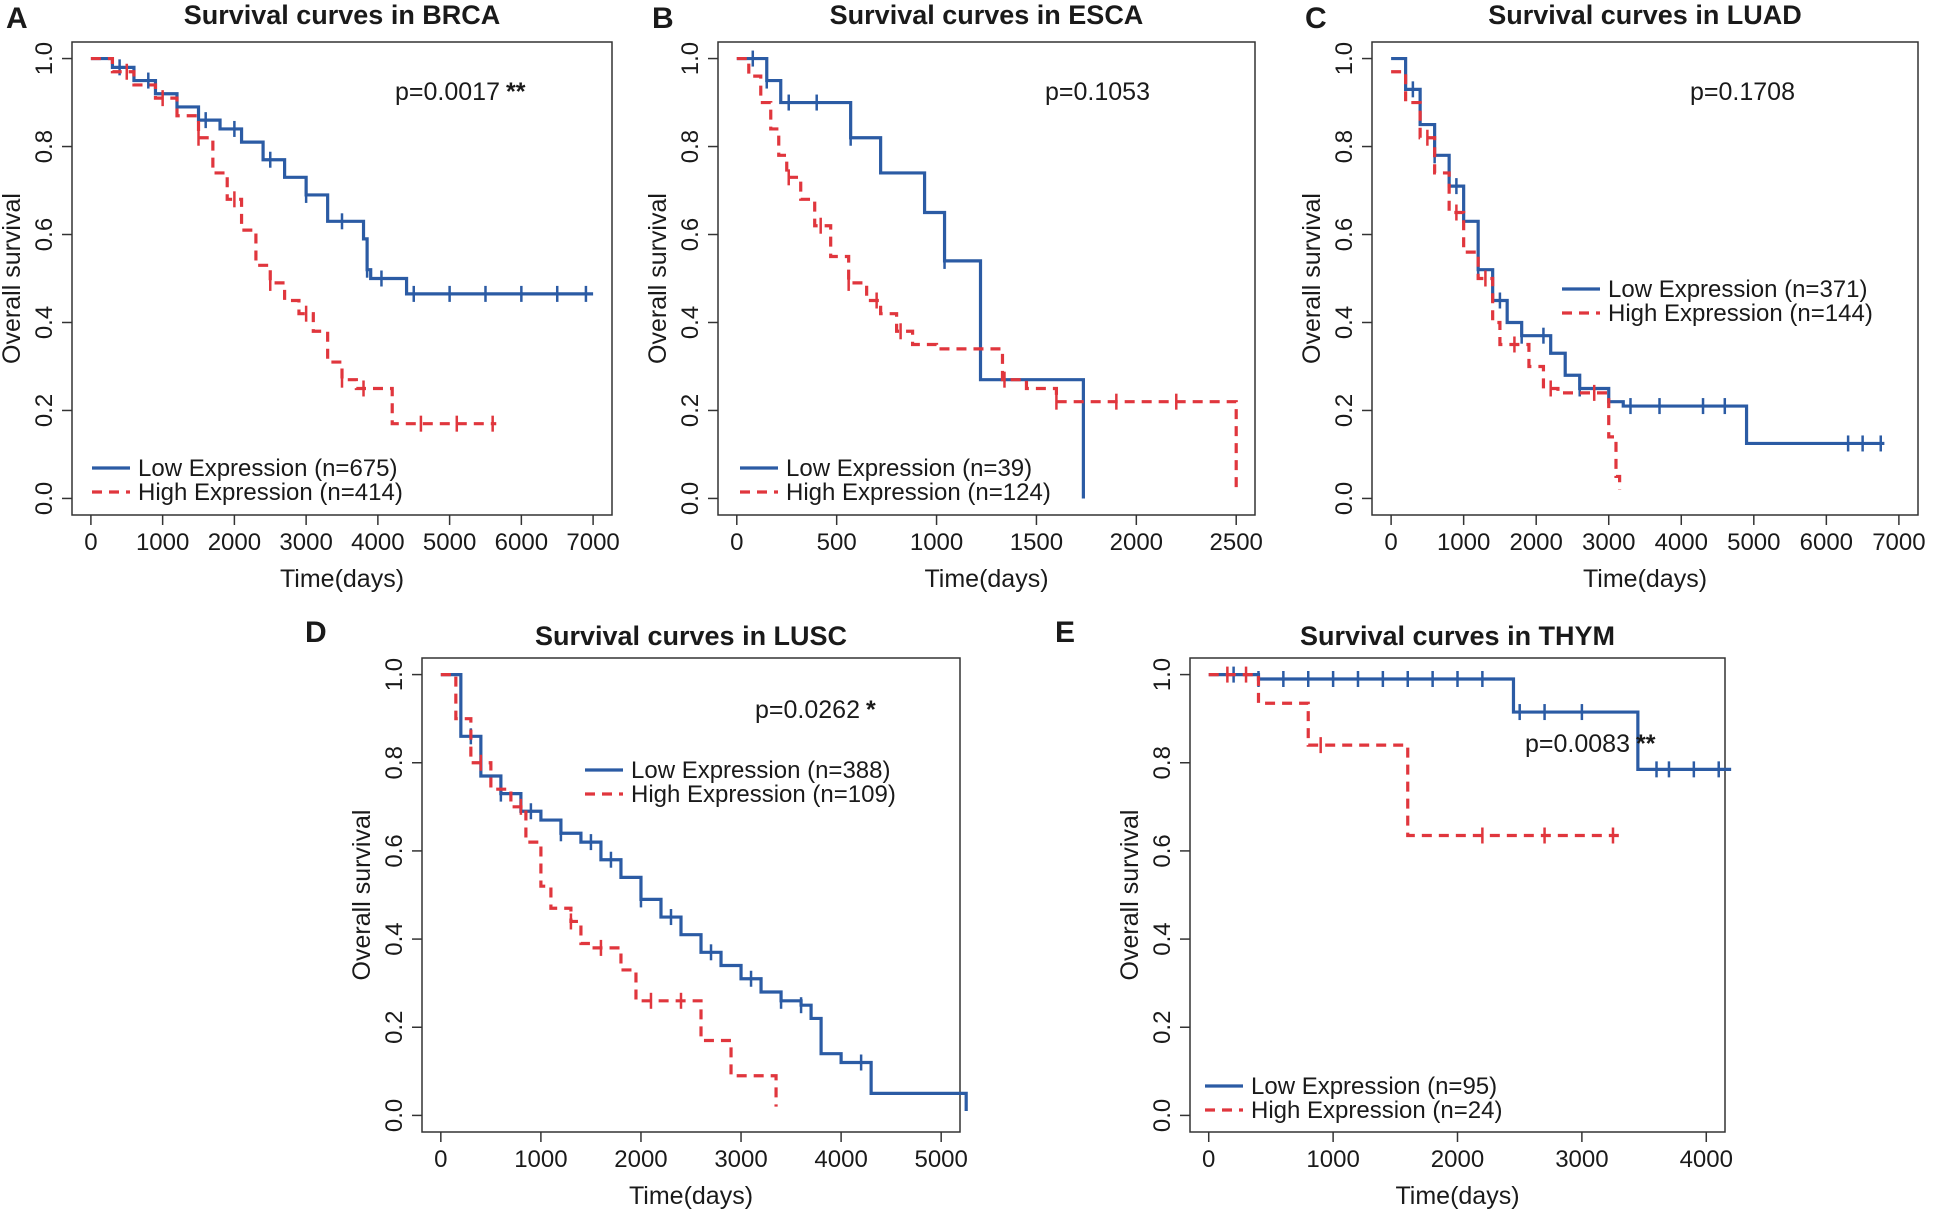  I want to click on chart-title: Survival curves in LUAD, so click(1645, 15).